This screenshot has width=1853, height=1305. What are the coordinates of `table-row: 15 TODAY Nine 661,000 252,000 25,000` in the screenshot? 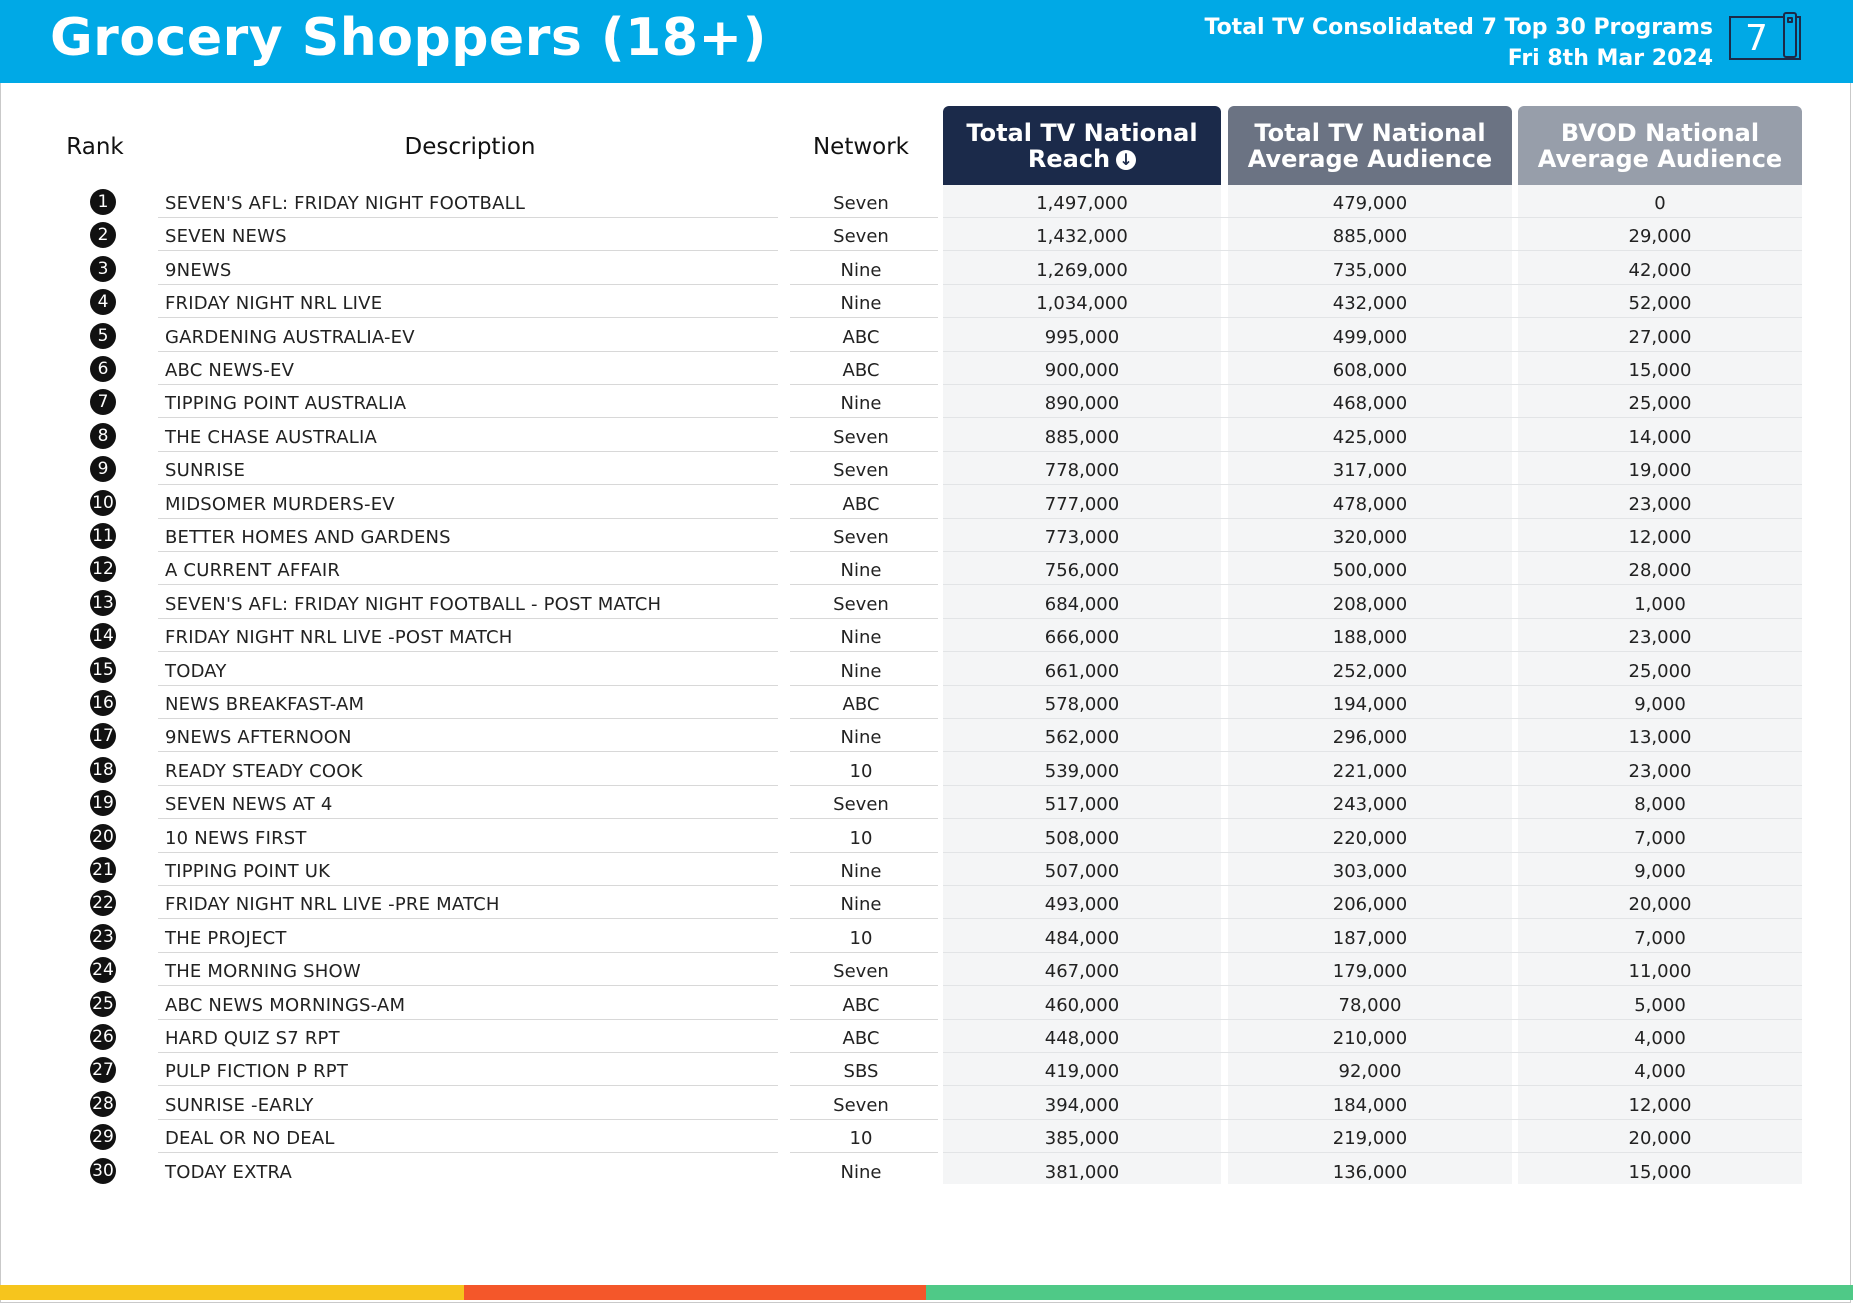 It's located at (926, 669).